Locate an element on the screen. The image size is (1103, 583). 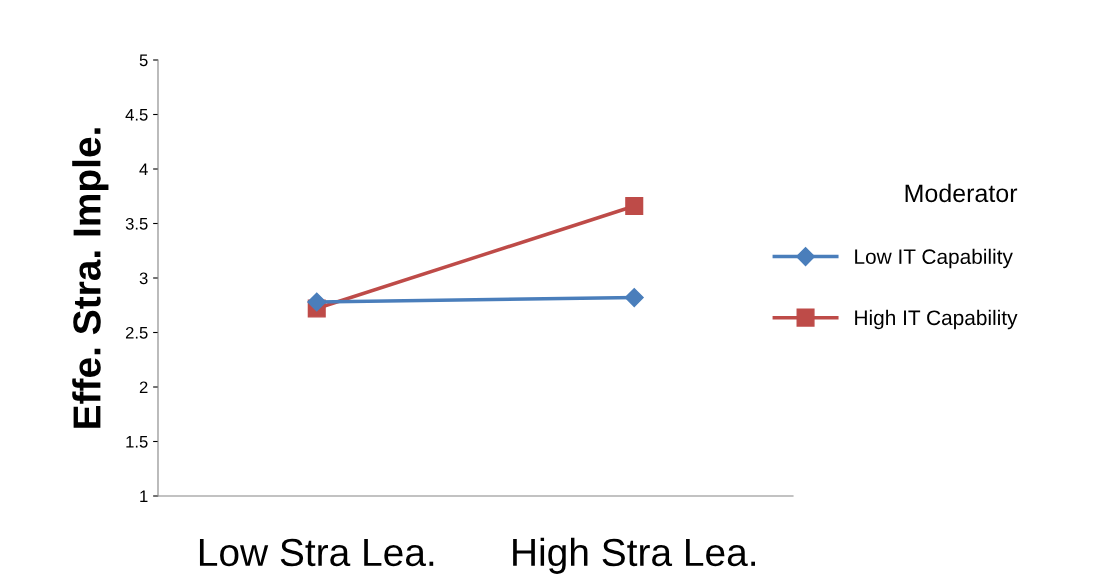
y-tick-label: 2.5 is located at coordinates (136, 332).